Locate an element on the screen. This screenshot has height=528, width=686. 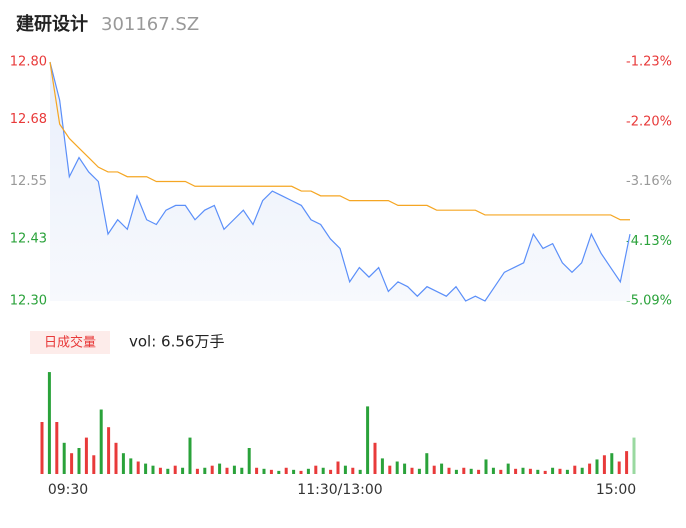
y2-tick-label: -4.13% is located at coordinates (649, 241).